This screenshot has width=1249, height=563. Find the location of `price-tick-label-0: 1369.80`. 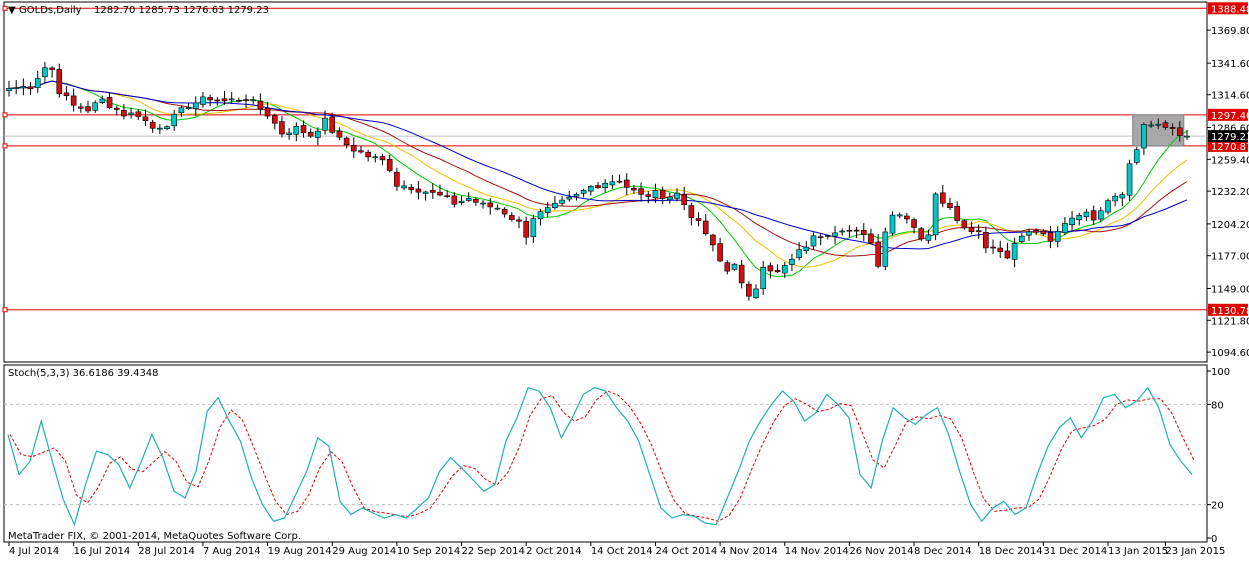

price-tick-label-0: 1369.80 is located at coordinates (1230, 31).